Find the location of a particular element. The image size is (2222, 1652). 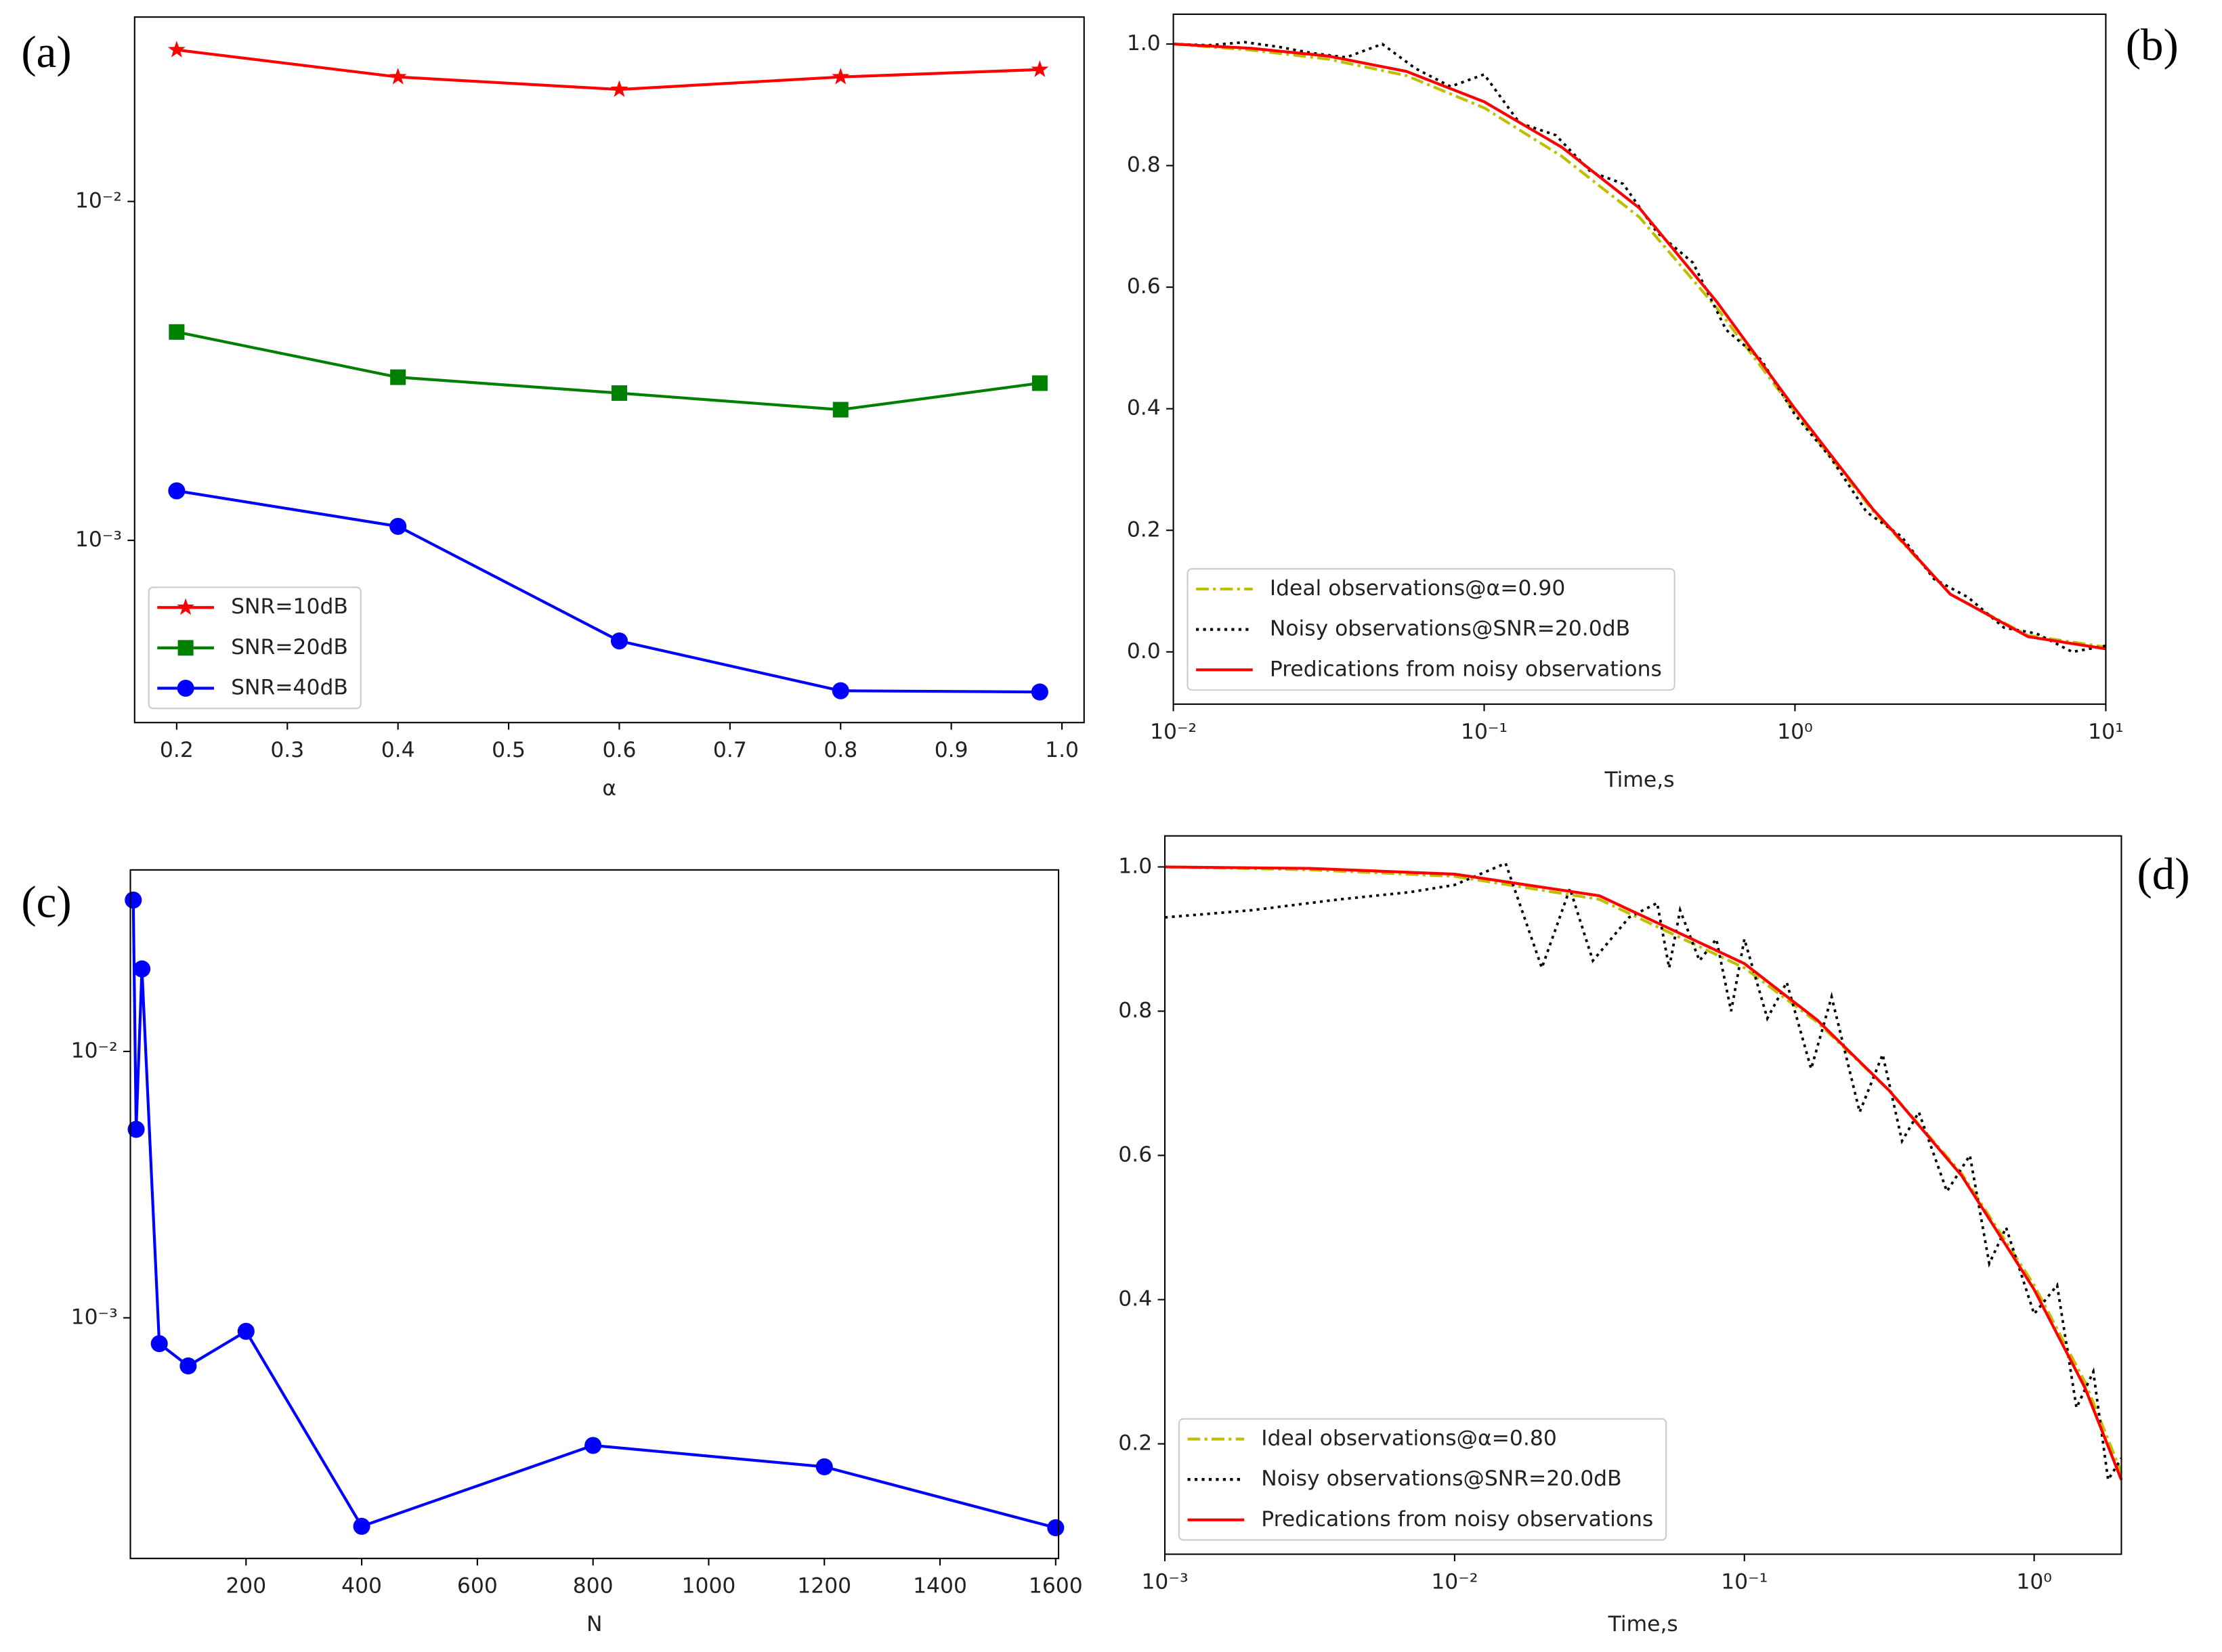

x-tick-label: 600 is located at coordinates (477, 1587).